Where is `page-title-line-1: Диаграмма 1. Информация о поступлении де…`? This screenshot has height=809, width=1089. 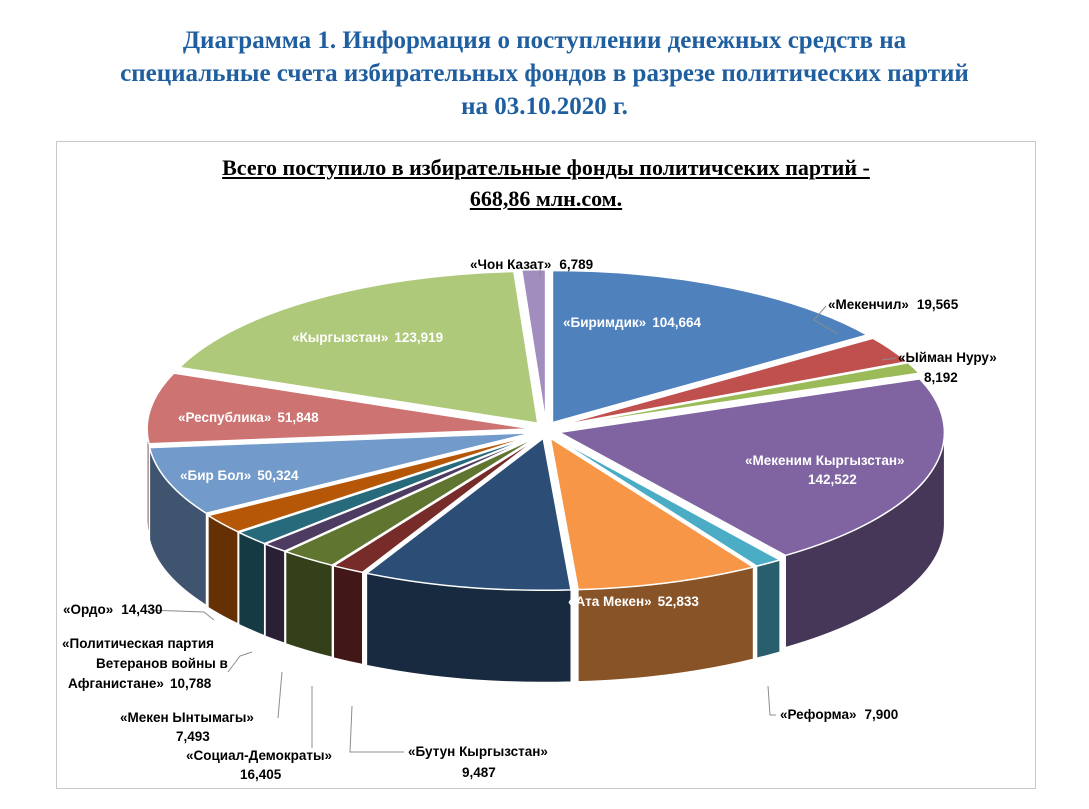
page-title-line-1: Диаграмма 1. Информация о поступлении де… is located at coordinates (544, 40).